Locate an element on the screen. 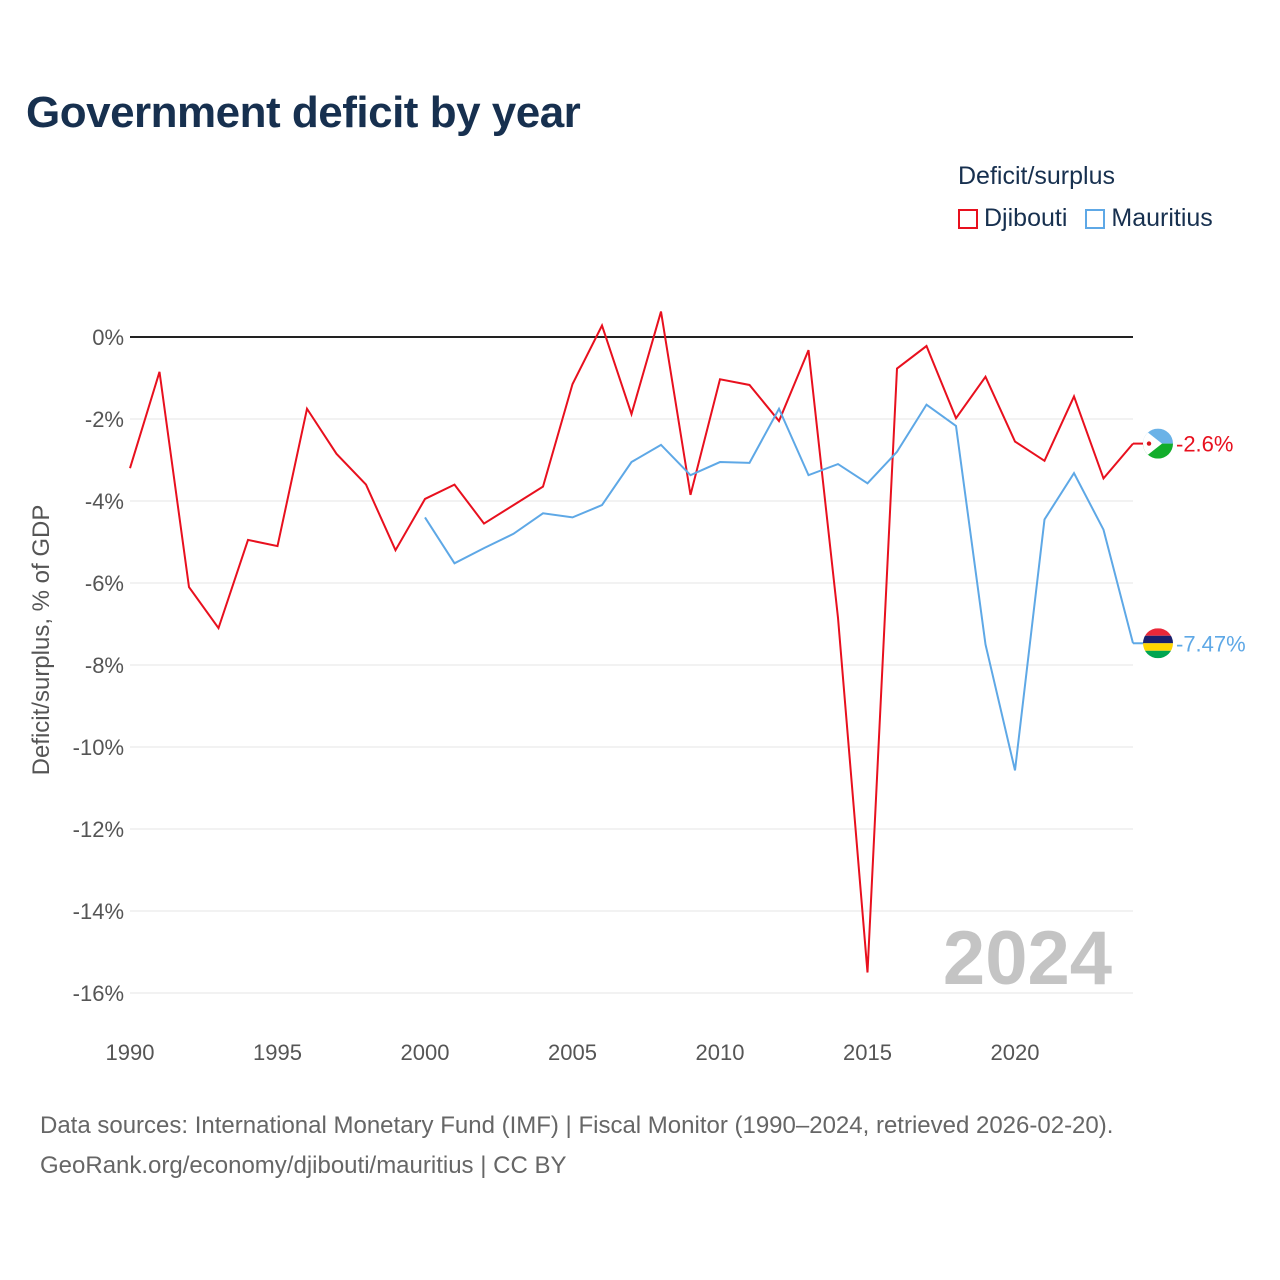  x-tick-label: 1995 is located at coordinates (277, 1052).